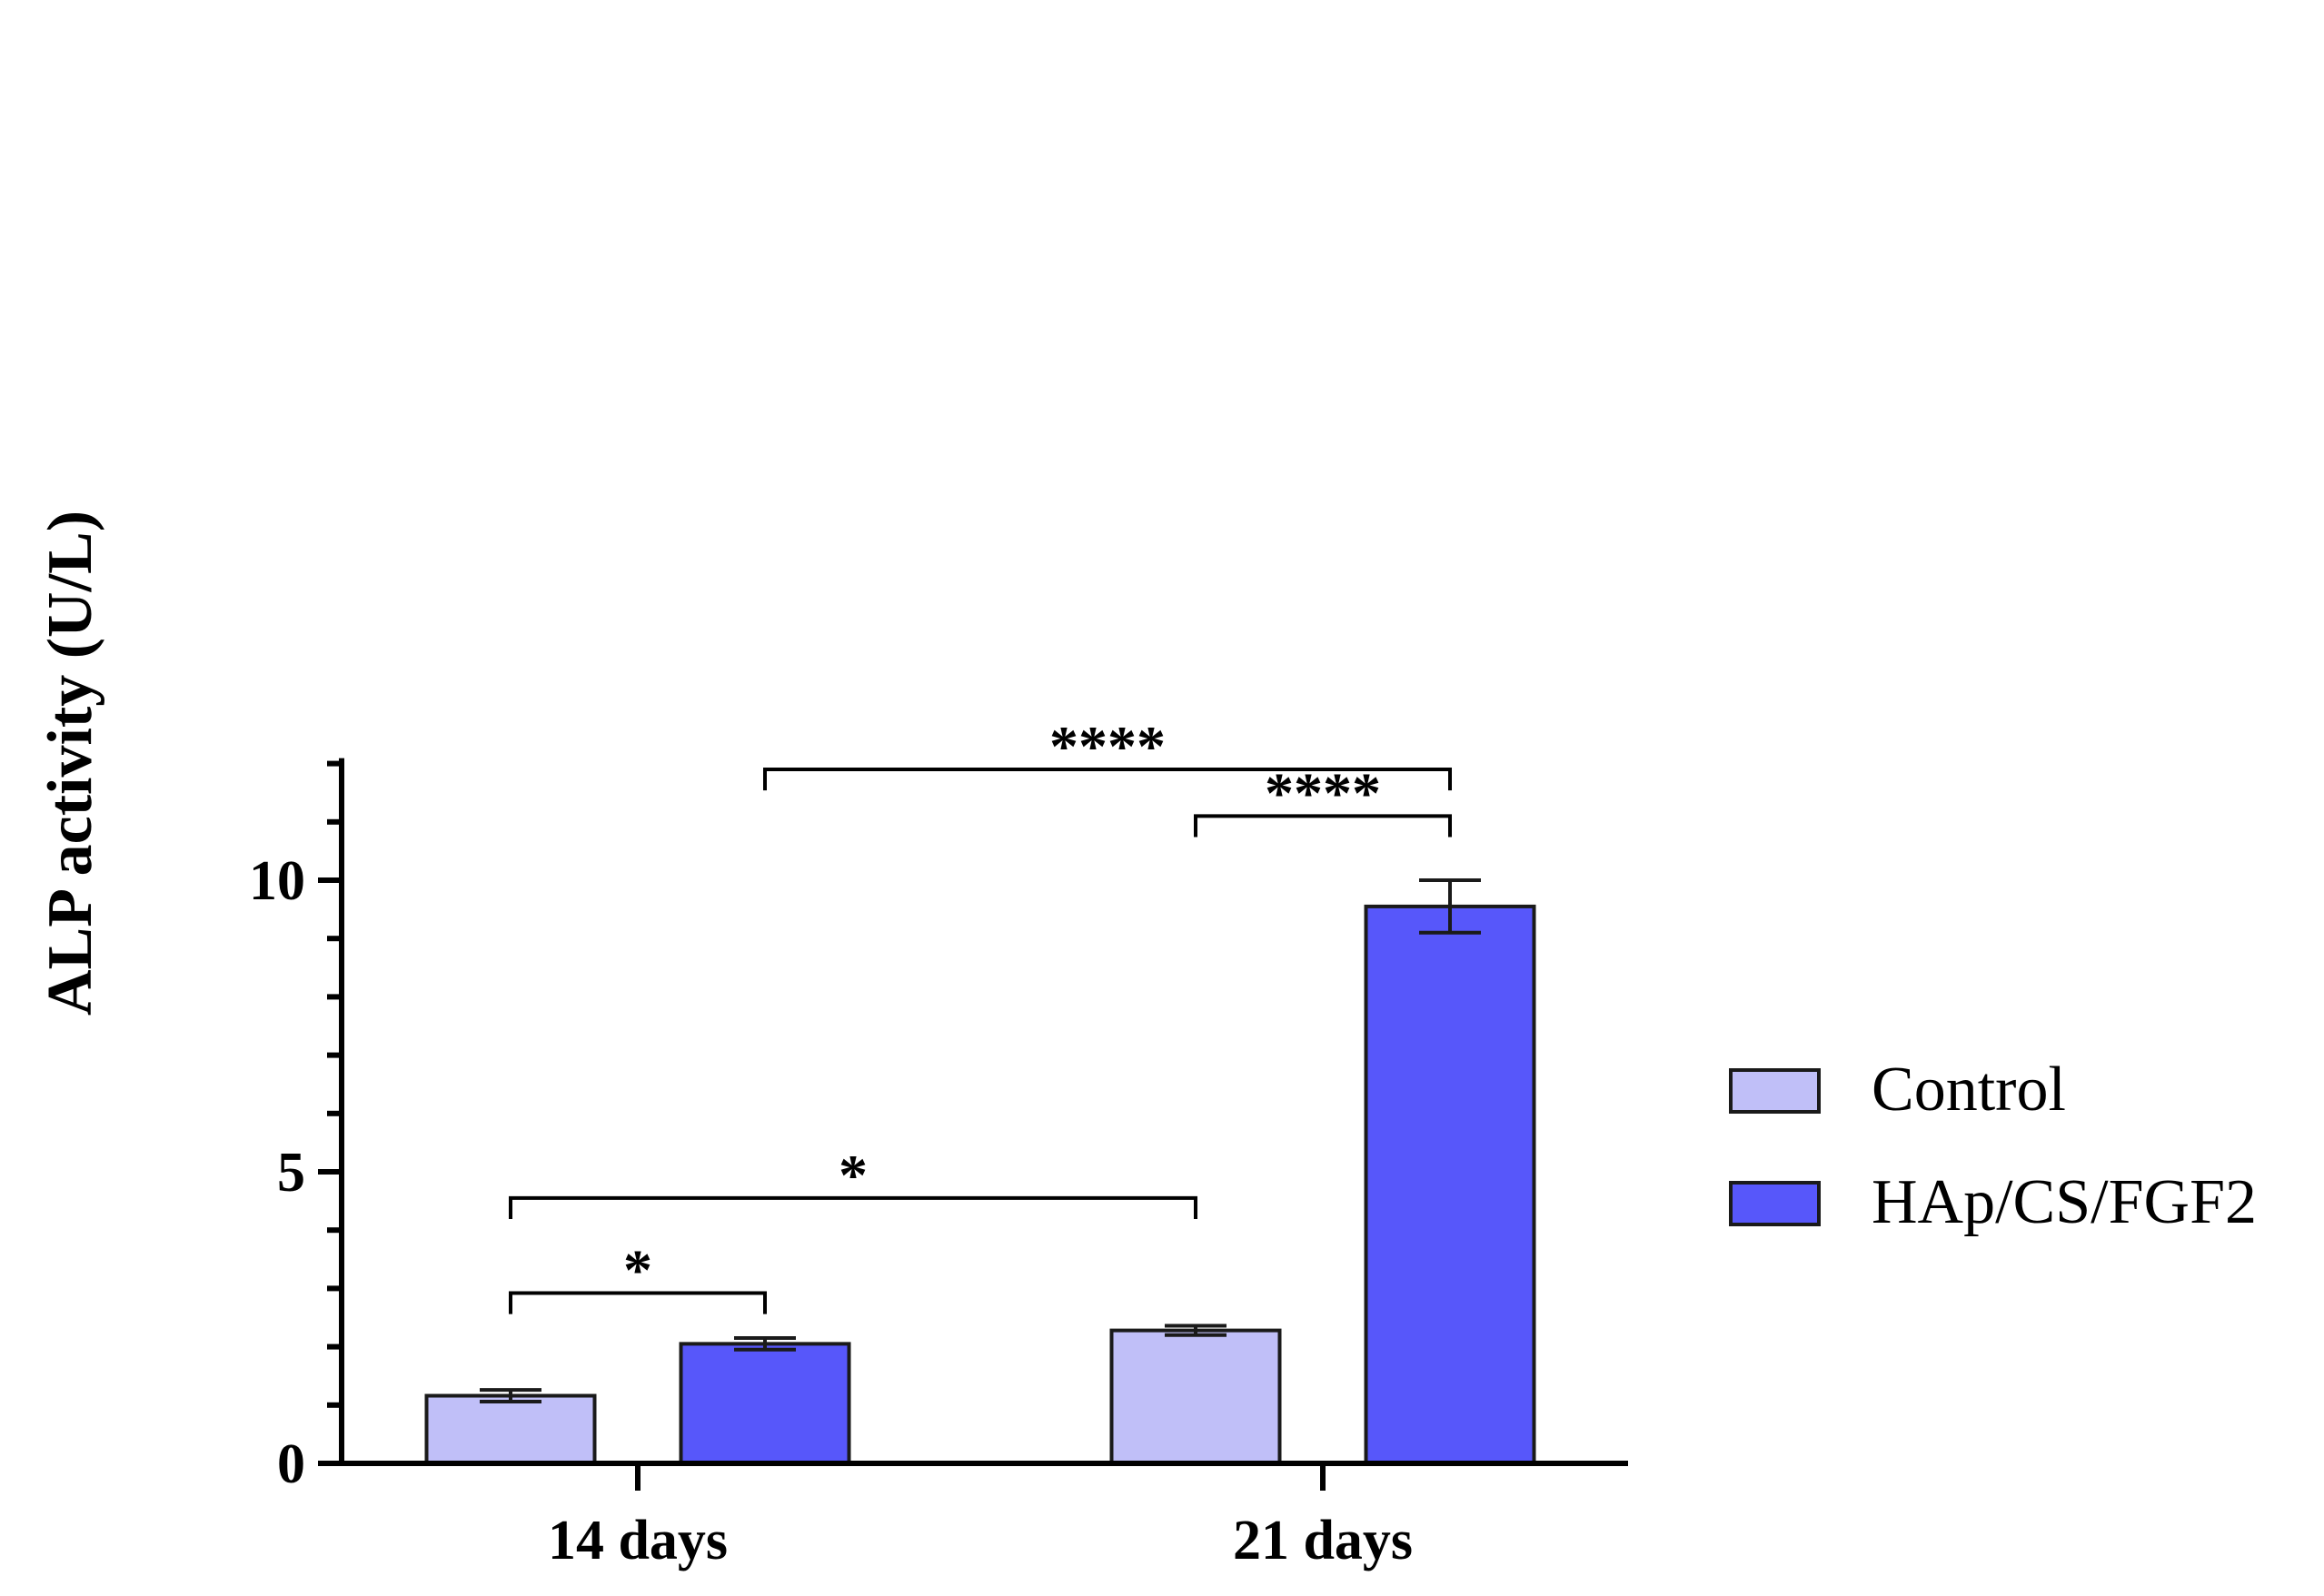 The width and height of the screenshot is (2324, 1596). What do you see at coordinates (2065, 1202) in the screenshot?
I see `legend-label: HAp/CS/FGF2` at bounding box center [2065, 1202].